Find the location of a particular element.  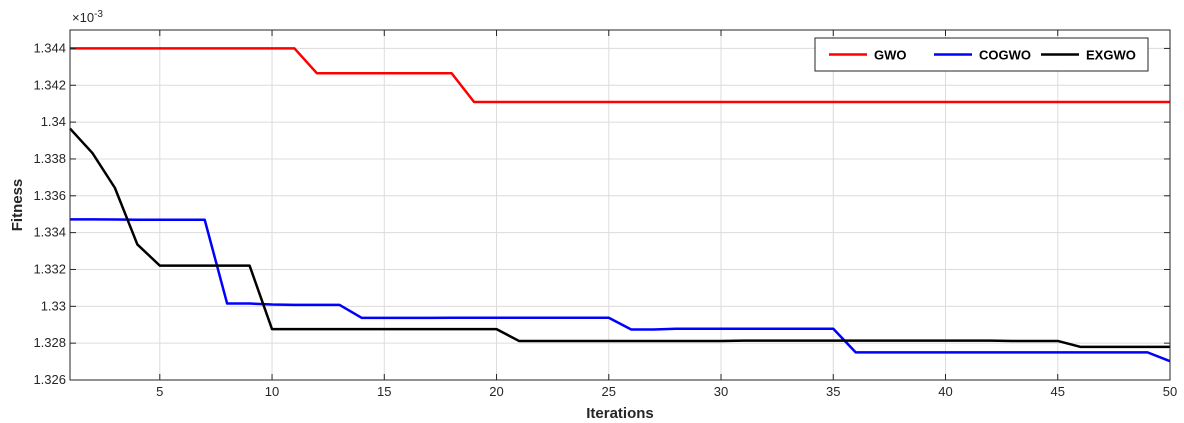

legend-box is located at coordinates (981, 54).